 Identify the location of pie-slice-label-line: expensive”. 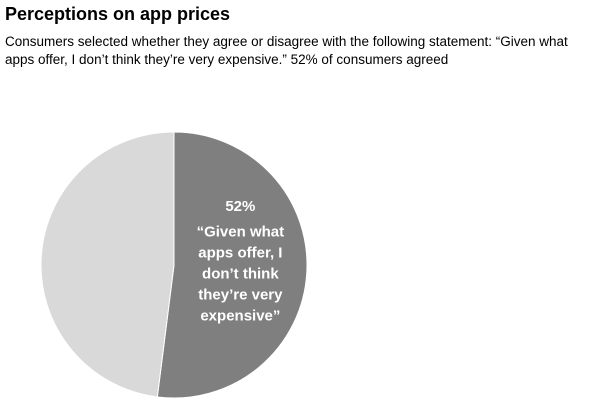
(240, 315).